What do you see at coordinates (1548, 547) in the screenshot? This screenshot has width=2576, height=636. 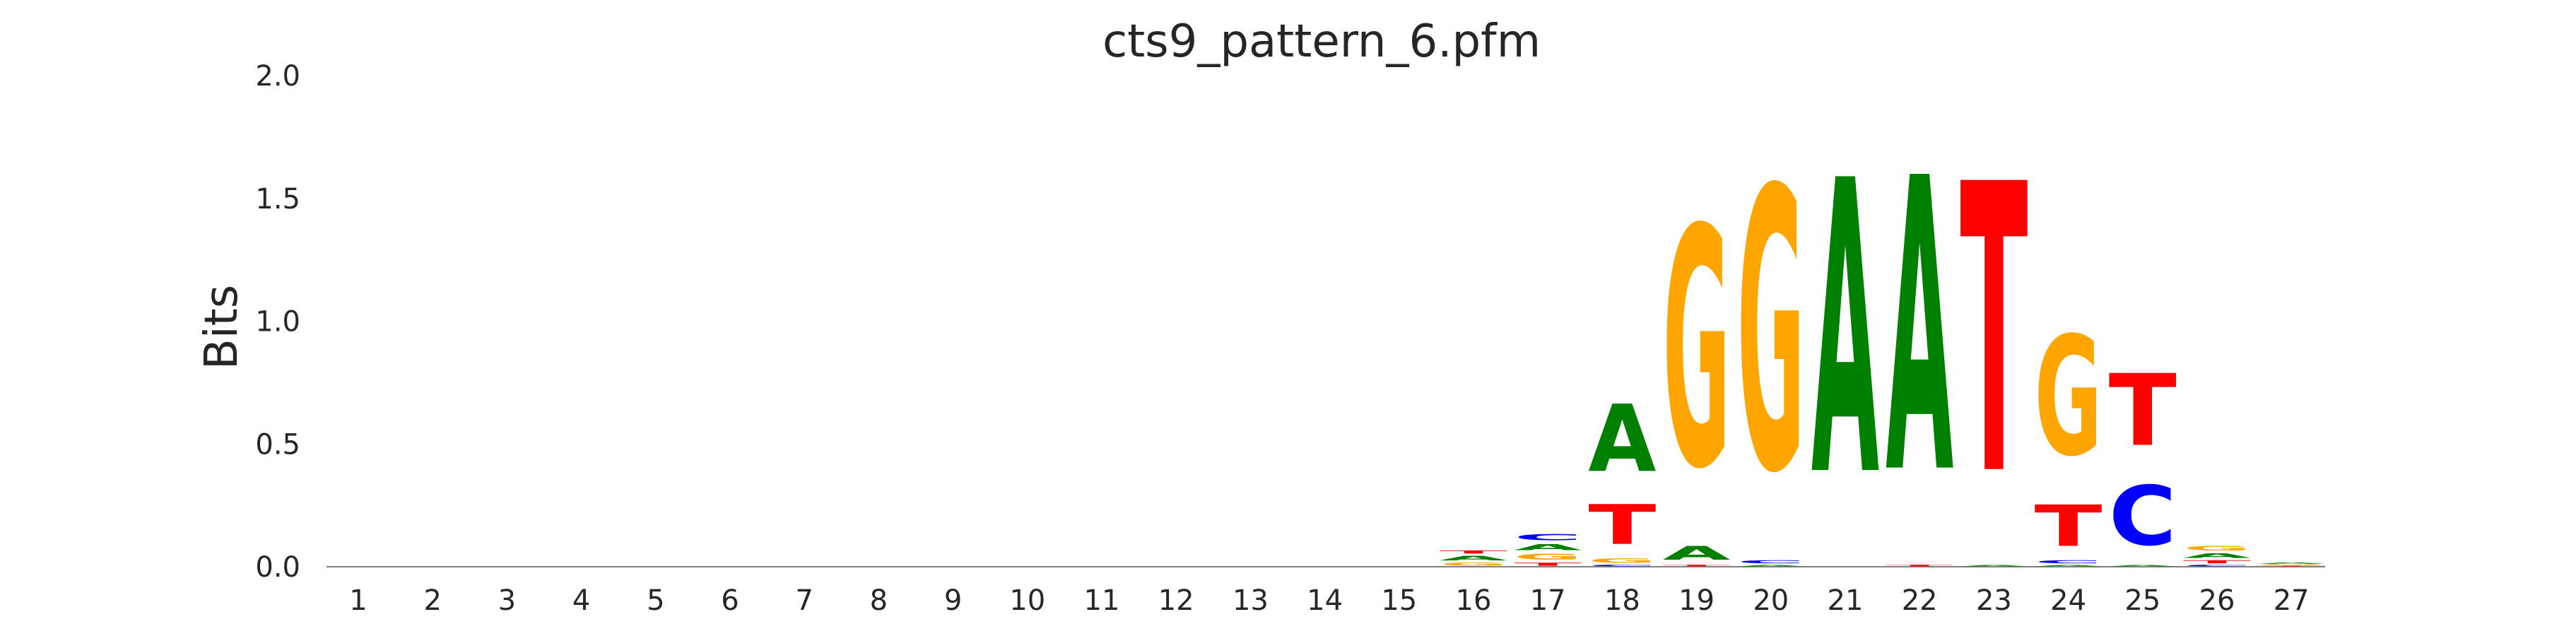 I see `logo-letter-A-pos-17: A` at bounding box center [1548, 547].